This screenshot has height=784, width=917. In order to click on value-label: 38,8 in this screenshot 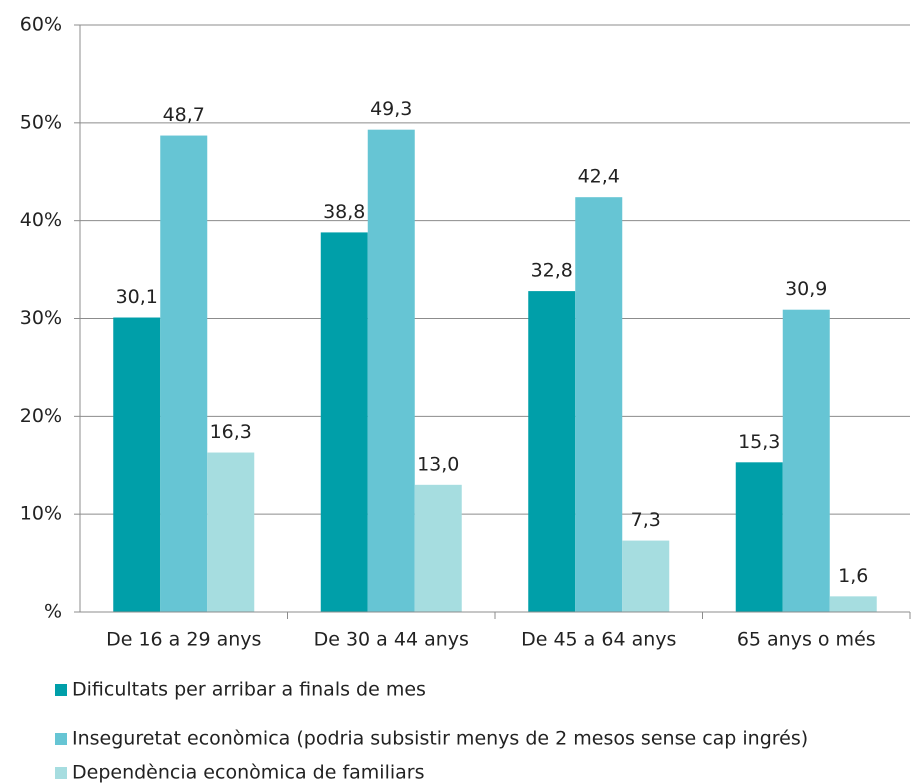, I will do `click(344, 212)`.